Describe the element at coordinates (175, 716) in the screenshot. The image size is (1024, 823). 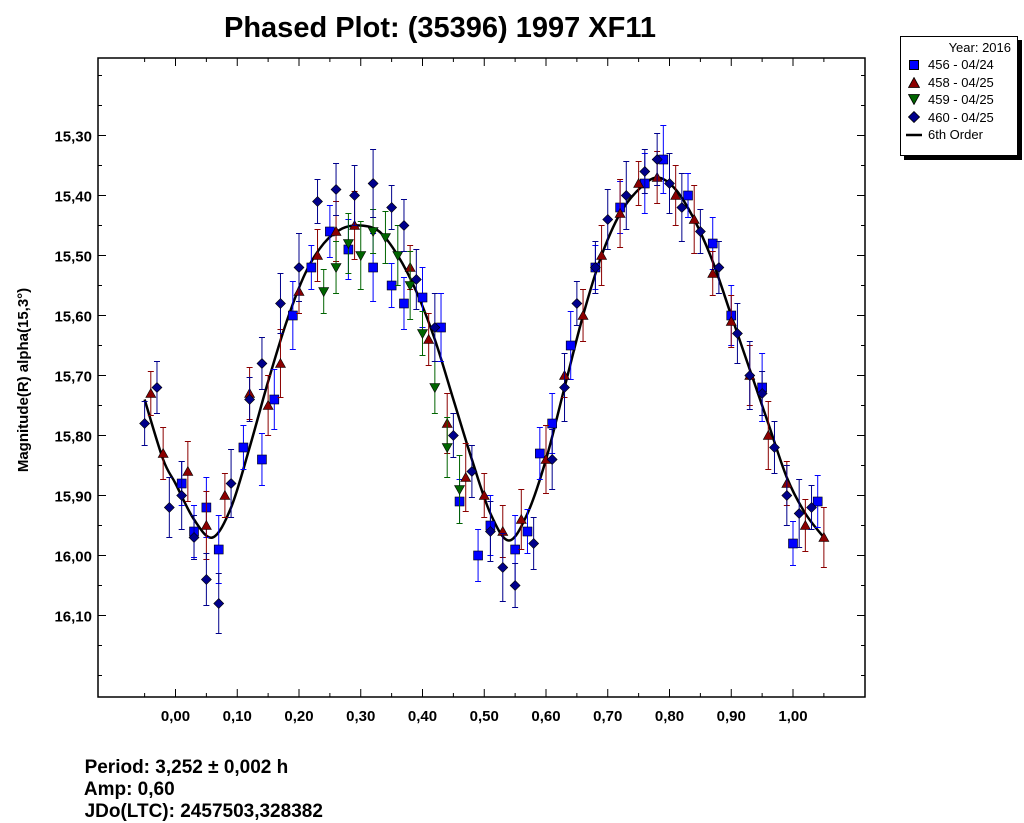
I see `x-tick-label: 0,00` at that location.